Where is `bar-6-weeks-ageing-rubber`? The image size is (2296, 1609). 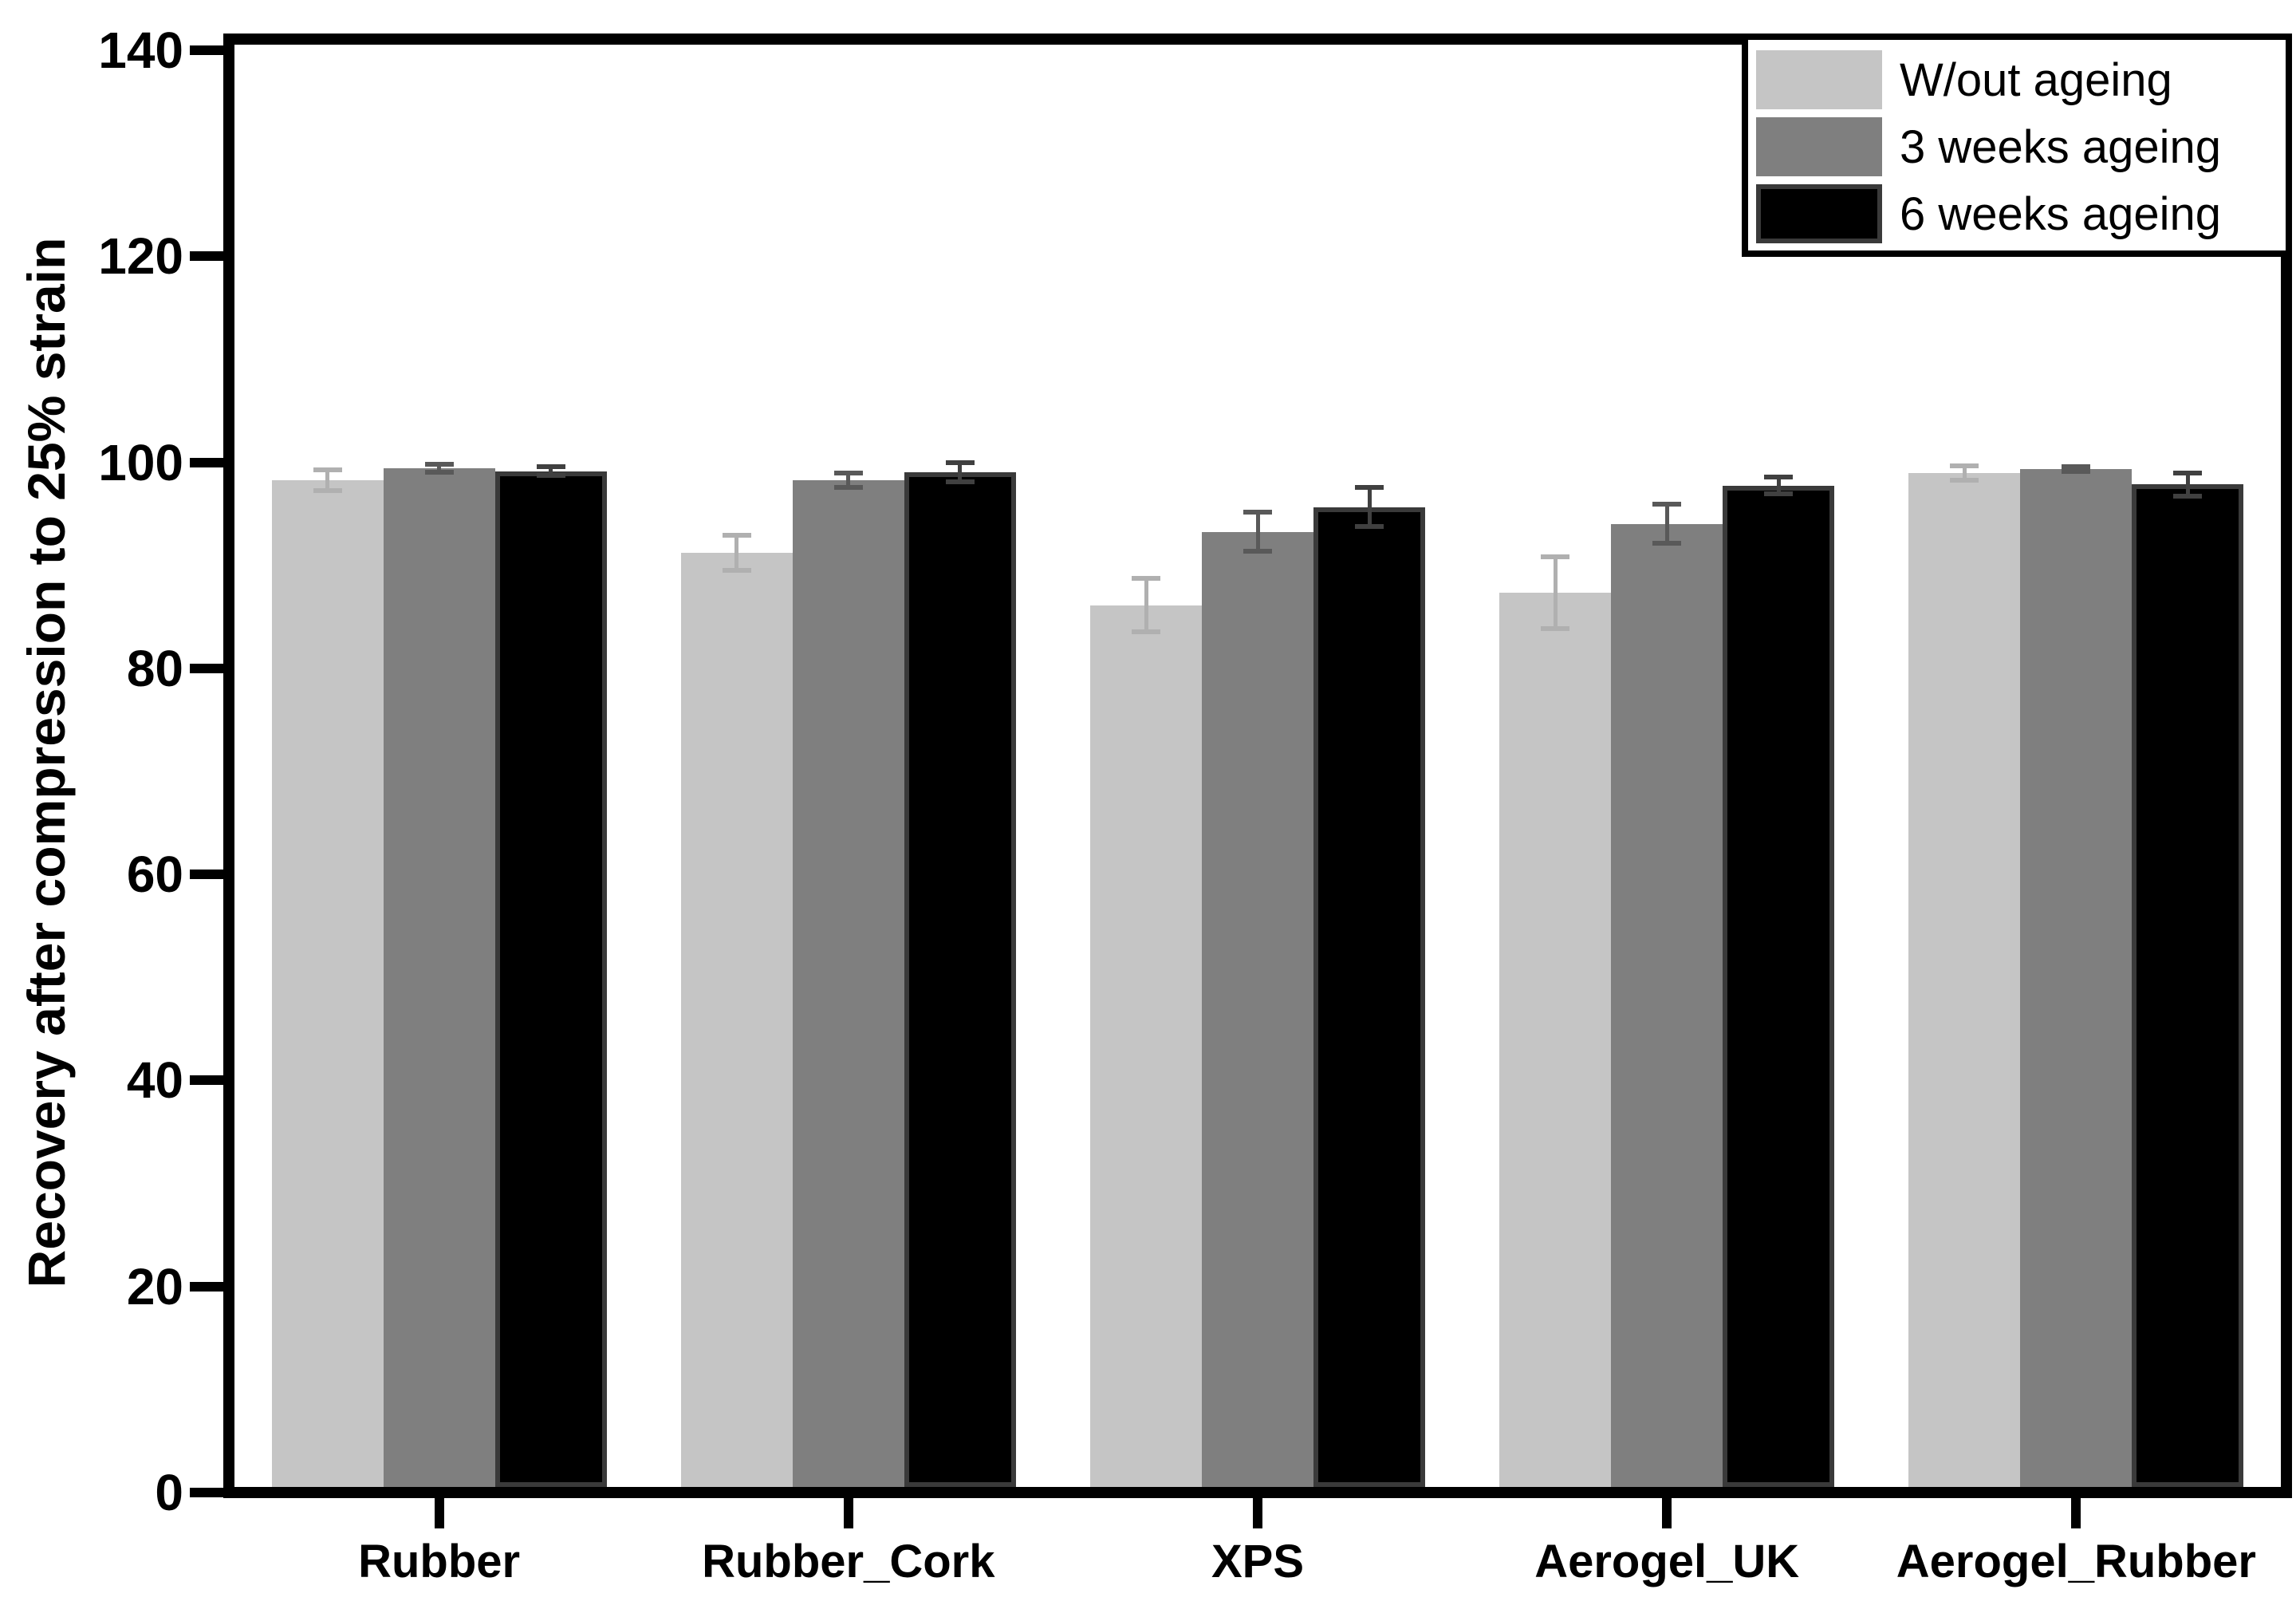
bar-6-weeks-ageing-rubber is located at coordinates (551, 979).